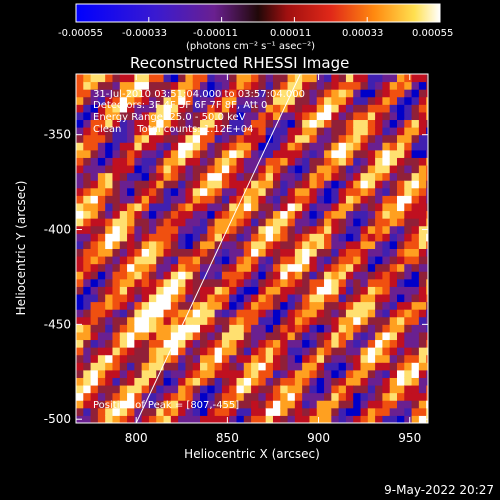  What do you see at coordinates (258, 19) in the screenshot?
I see `colorbar-ticks` at bounding box center [258, 19].